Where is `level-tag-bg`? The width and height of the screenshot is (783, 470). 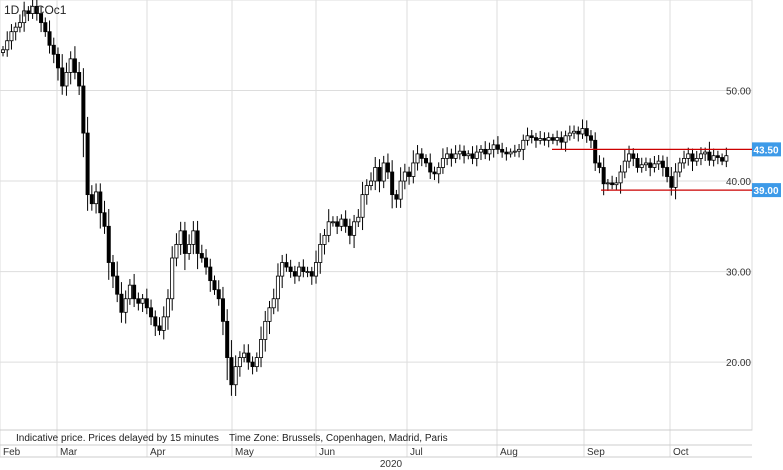 level-tag-bg is located at coordinates (766, 190).